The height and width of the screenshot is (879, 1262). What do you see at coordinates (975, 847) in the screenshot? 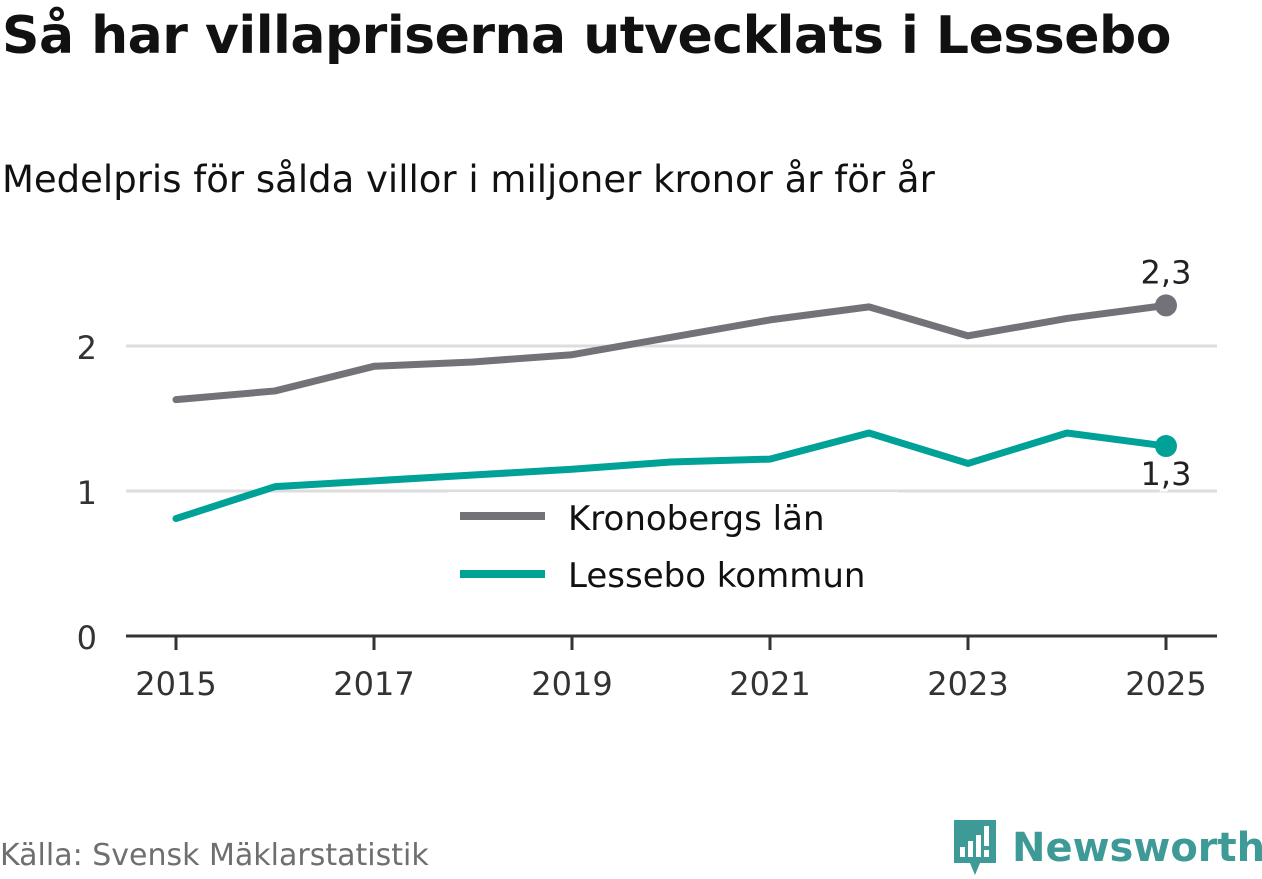
I see `newsworthy-logo-icon` at bounding box center [975, 847].